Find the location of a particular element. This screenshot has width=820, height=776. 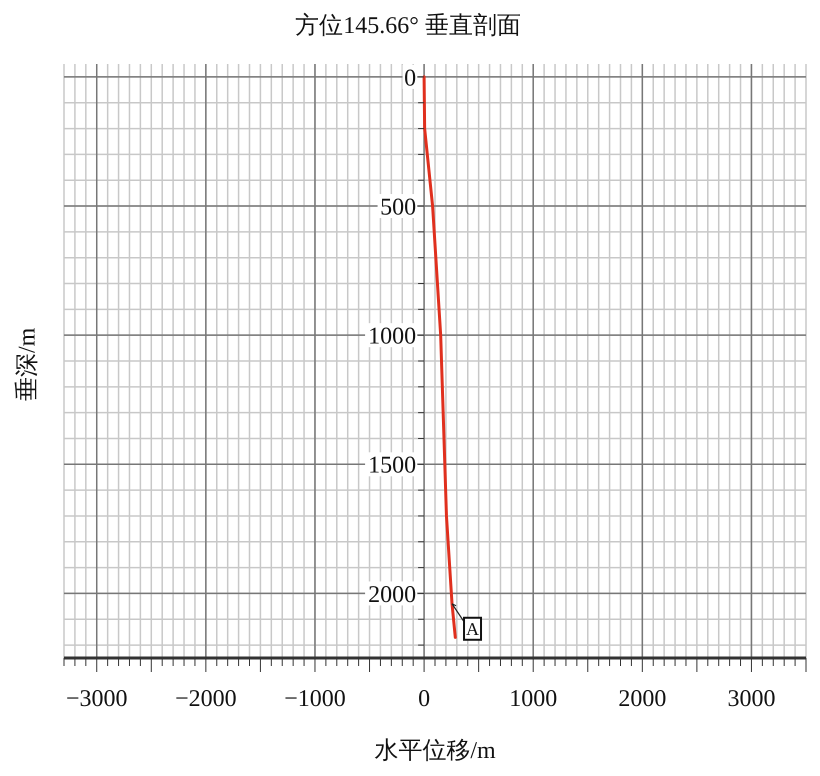

chart-title: 方位145.66° 垂直剖面 is located at coordinates (408, 26).